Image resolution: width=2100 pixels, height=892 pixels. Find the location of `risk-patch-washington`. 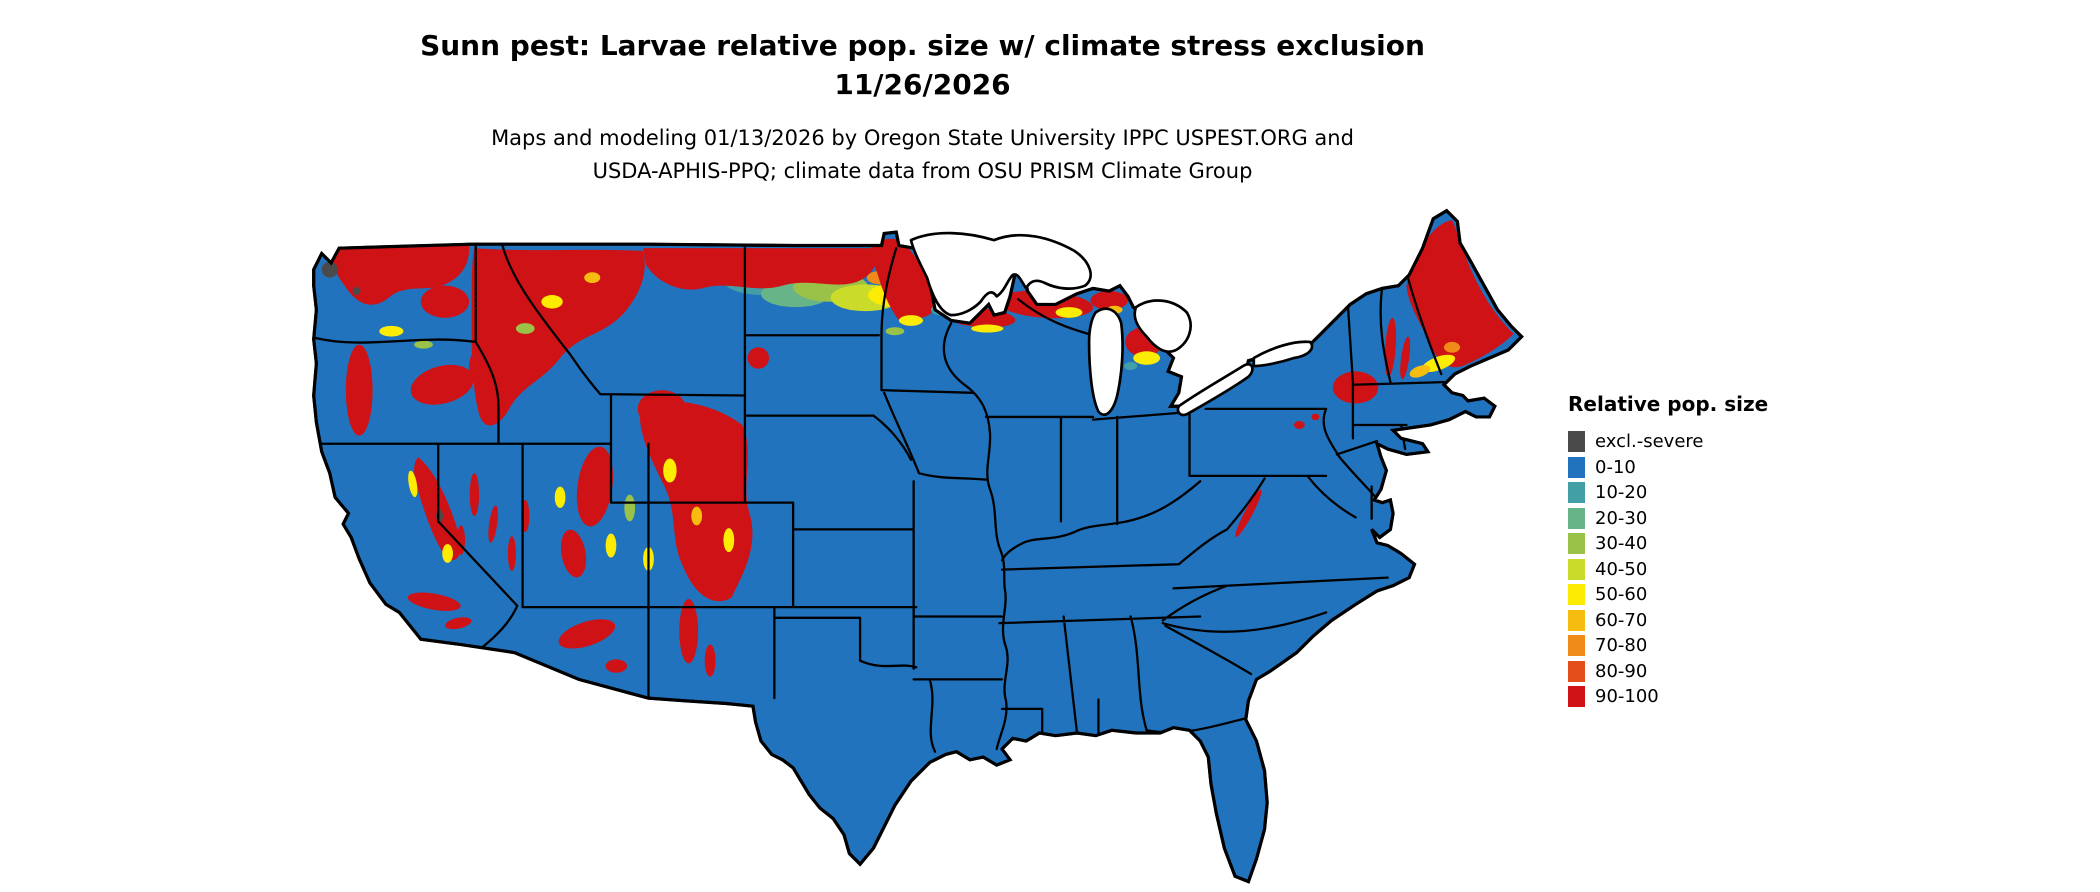

risk-patch-washington is located at coordinates (399, 273).